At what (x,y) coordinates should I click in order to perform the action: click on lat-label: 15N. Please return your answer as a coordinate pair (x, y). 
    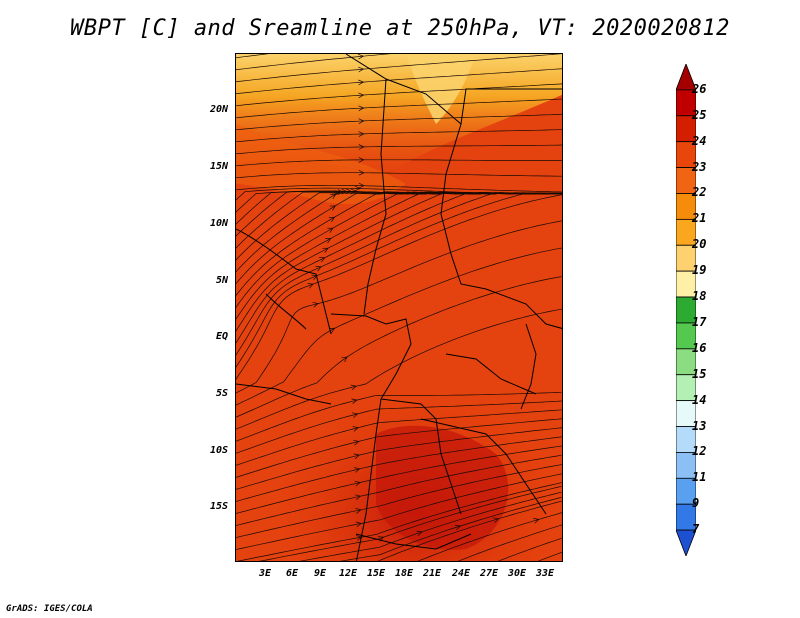
    Looking at the image, I should click on (218, 166).